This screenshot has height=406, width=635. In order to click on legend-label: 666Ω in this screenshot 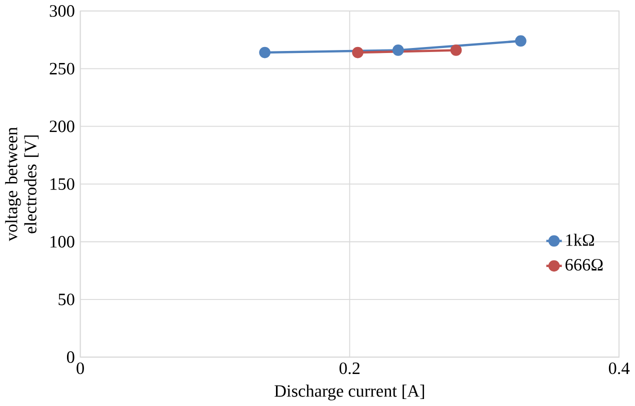, I will do `click(584, 265)`.